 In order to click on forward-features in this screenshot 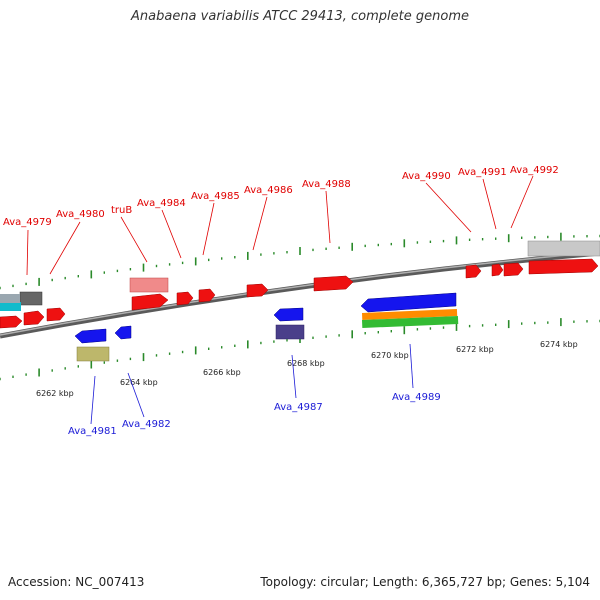, I will do `click(300, 284)`.